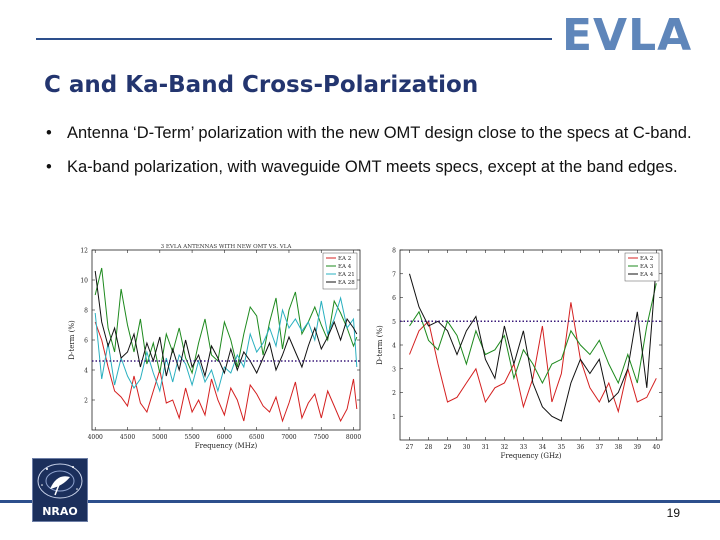 Image resolution: width=720 pixels, height=540 pixels. What do you see at coordinates (410, 447) in the screenshot?
I see `x-tick-label: 27` at bounding box center [410, 447].